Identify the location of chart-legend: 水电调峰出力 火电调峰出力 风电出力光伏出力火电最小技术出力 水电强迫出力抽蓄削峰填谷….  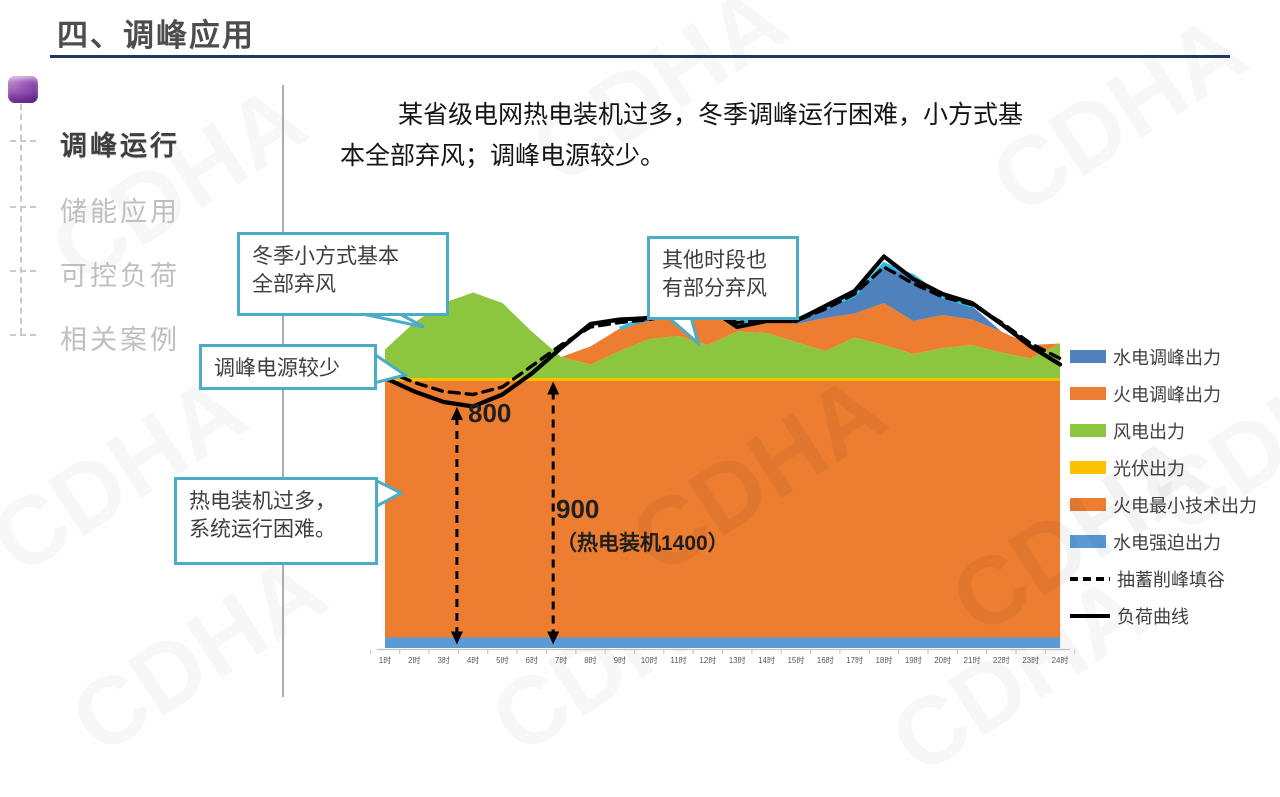
(1163, 486).